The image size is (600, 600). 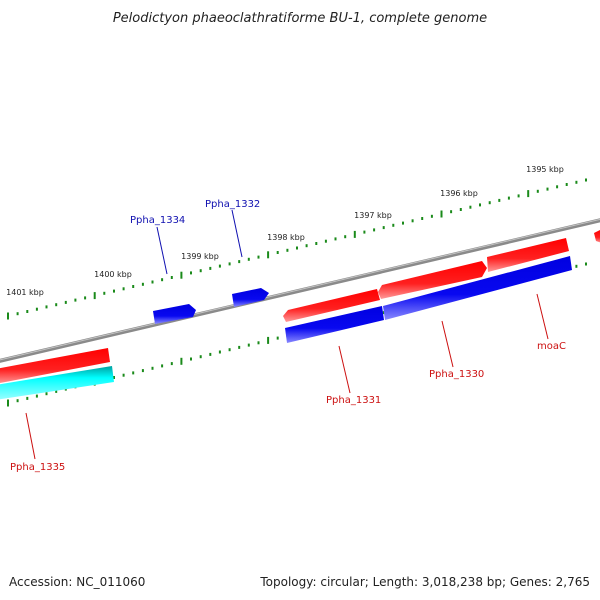 I want to click on gene-ppha1332, so click(x=250, y=297).